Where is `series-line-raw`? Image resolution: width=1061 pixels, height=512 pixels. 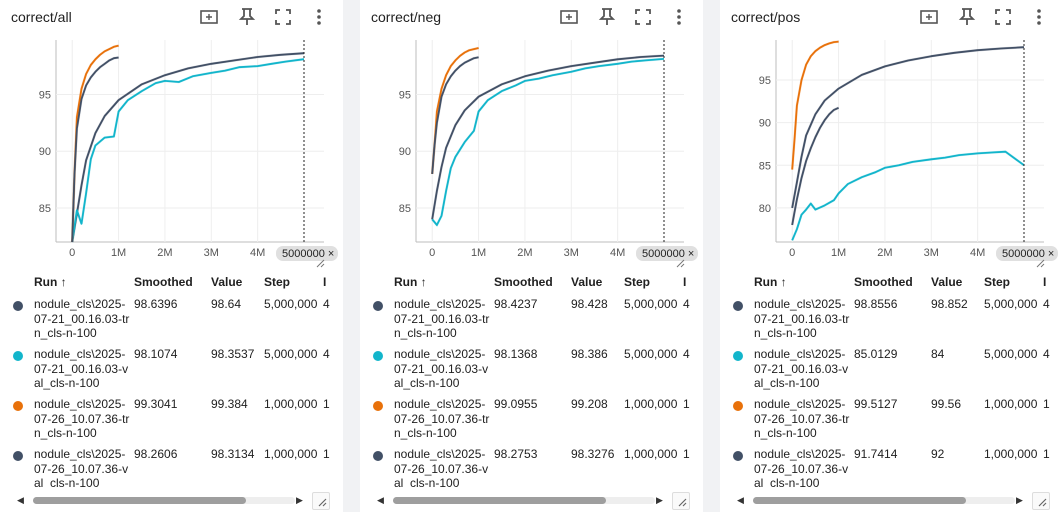
series-line-raw is located at coordinates (94, 143).